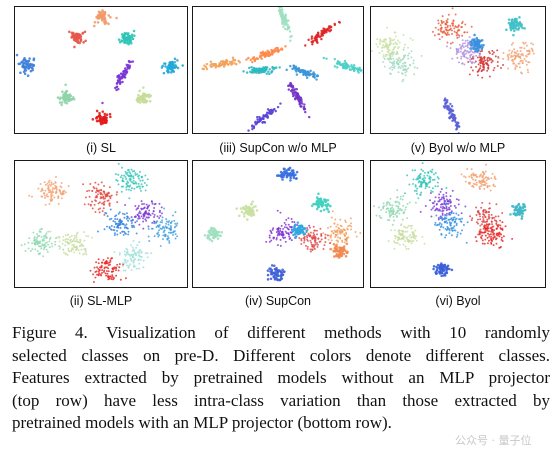 Image resolution: width=559 pixels, height=459 pixels. Describe the element at coordinates (458, 224) in the screenshot. I see `panel-byol` at that location.